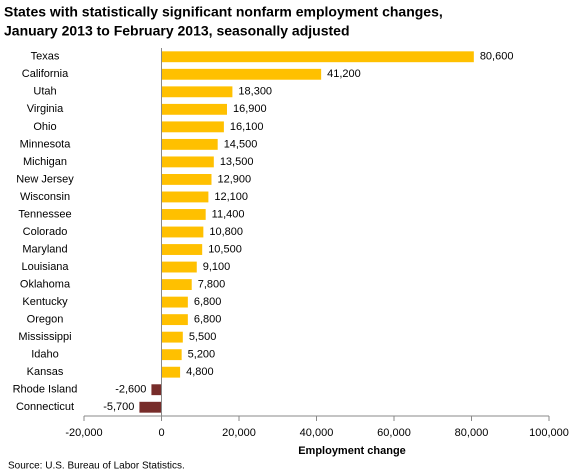  I want to click on x-tick-label: 80,000, so click(472, 433).